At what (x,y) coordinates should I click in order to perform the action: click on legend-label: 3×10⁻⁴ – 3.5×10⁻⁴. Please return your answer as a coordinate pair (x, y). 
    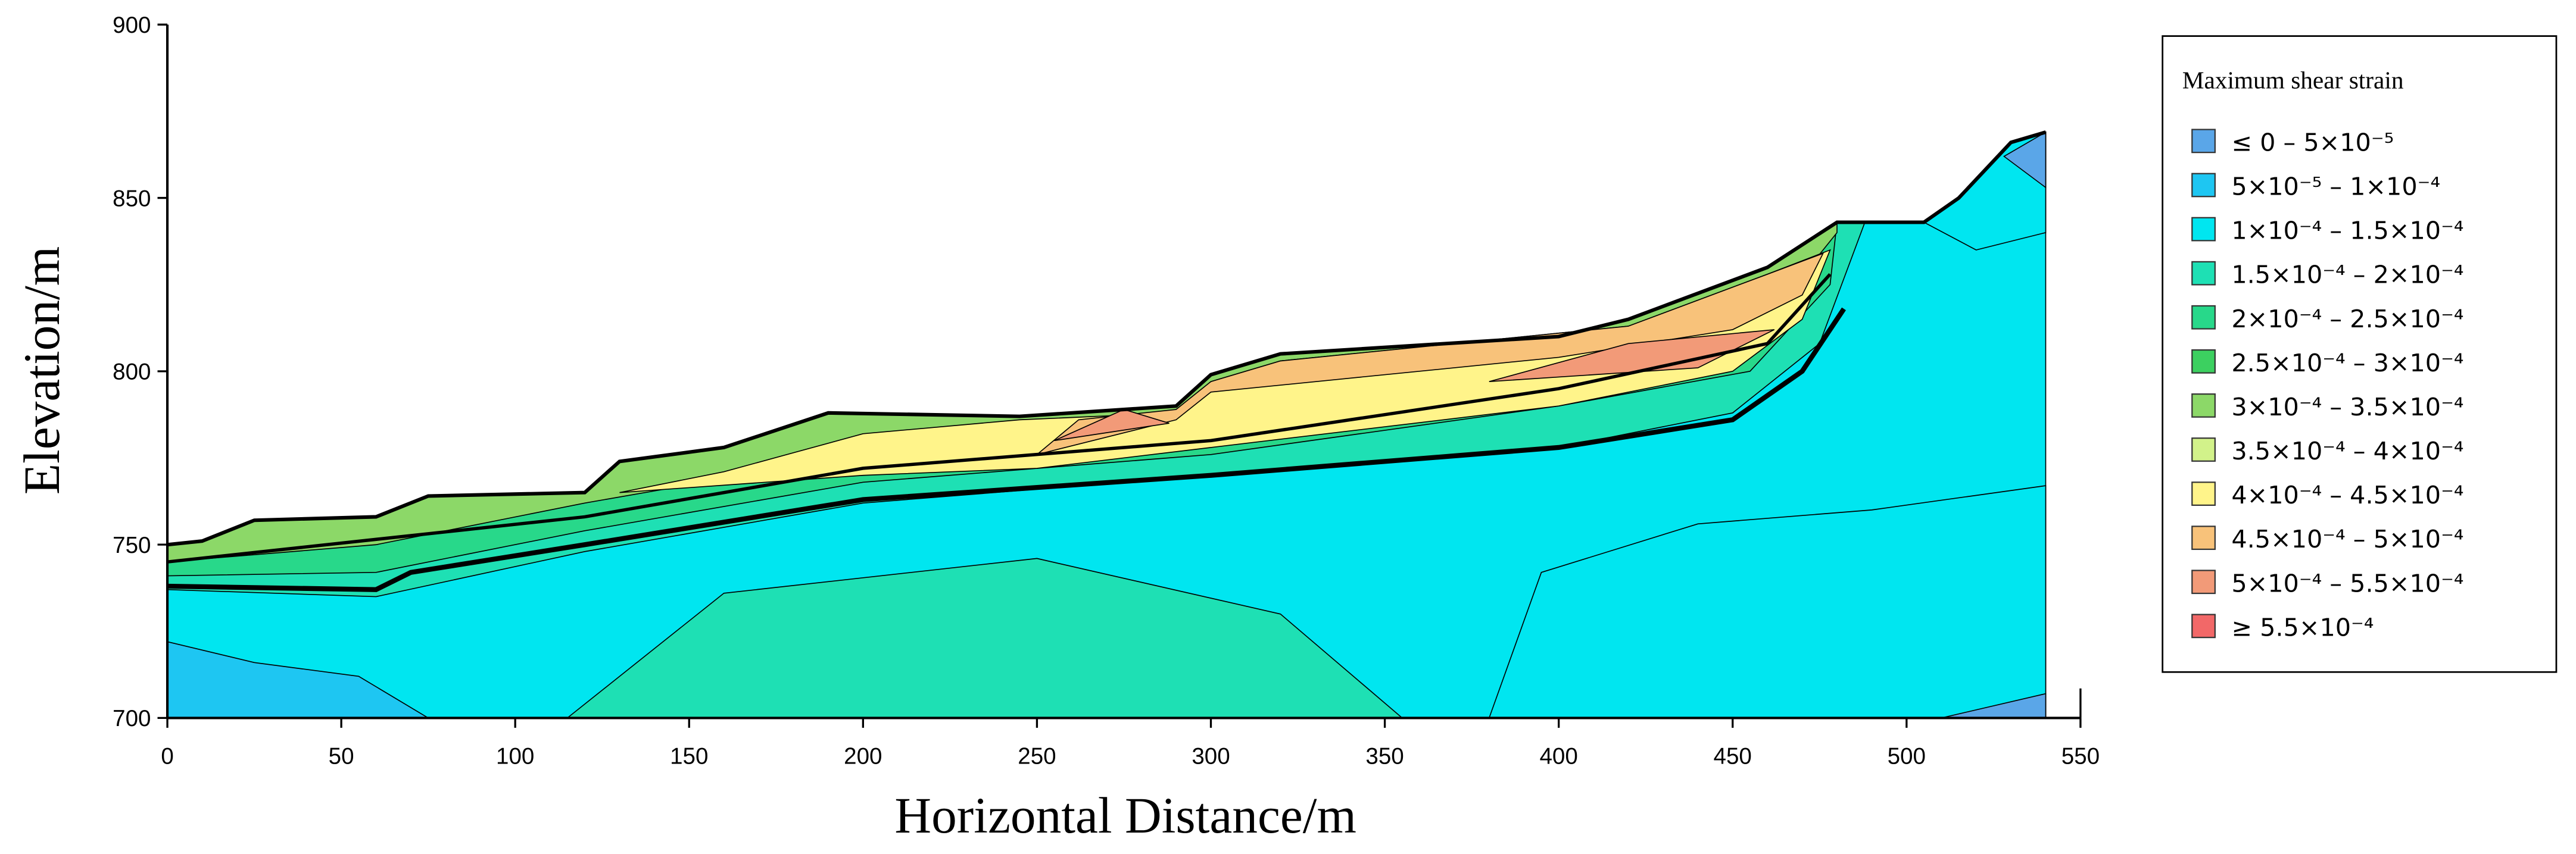
    Looking at the image, I should click on (2347, 407).